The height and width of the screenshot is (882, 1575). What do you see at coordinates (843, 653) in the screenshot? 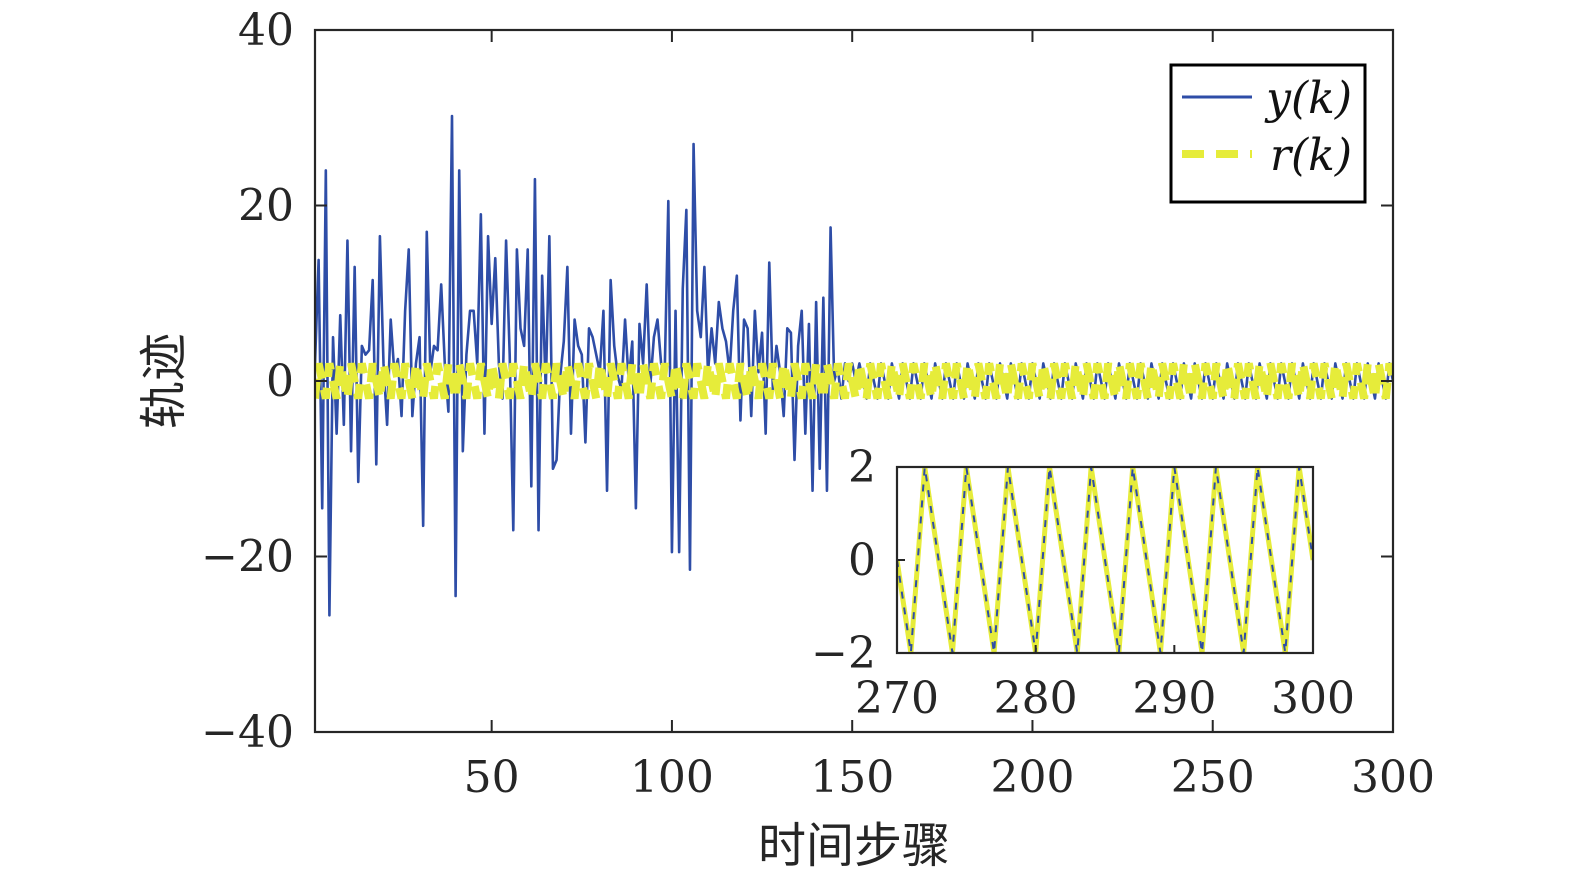
I see `inset-y-tick-label: −2` at bounding box center [843, 653].